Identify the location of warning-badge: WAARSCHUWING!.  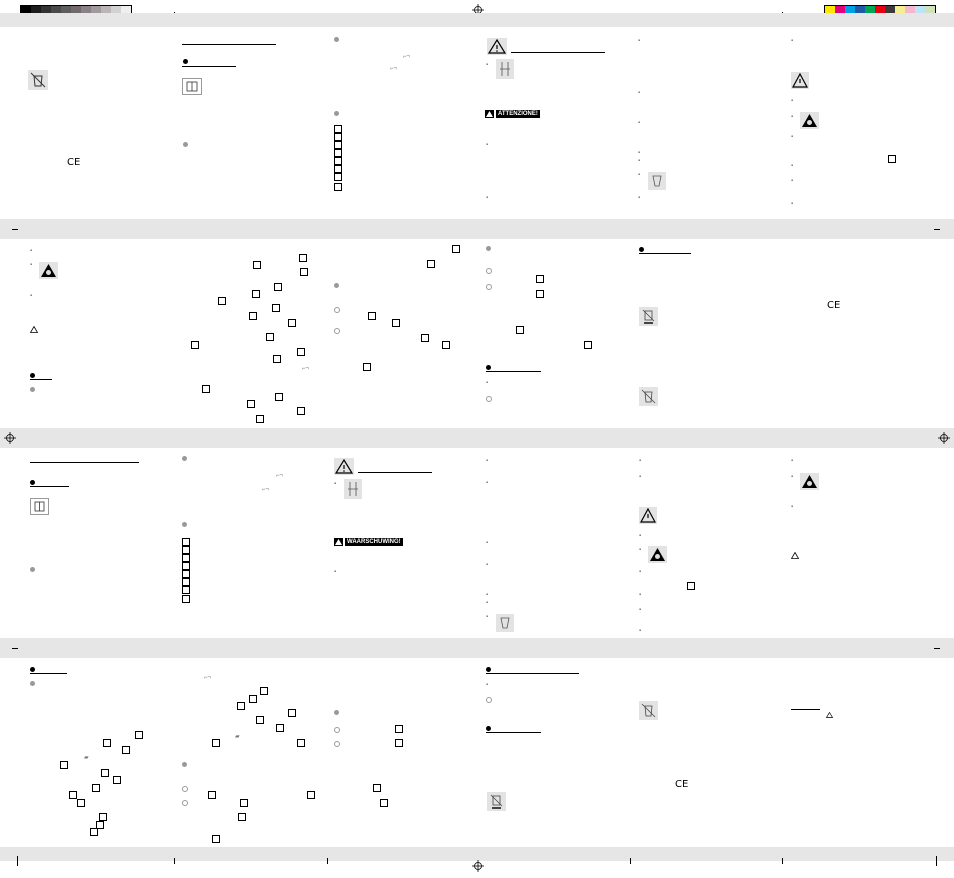
(374, 542).